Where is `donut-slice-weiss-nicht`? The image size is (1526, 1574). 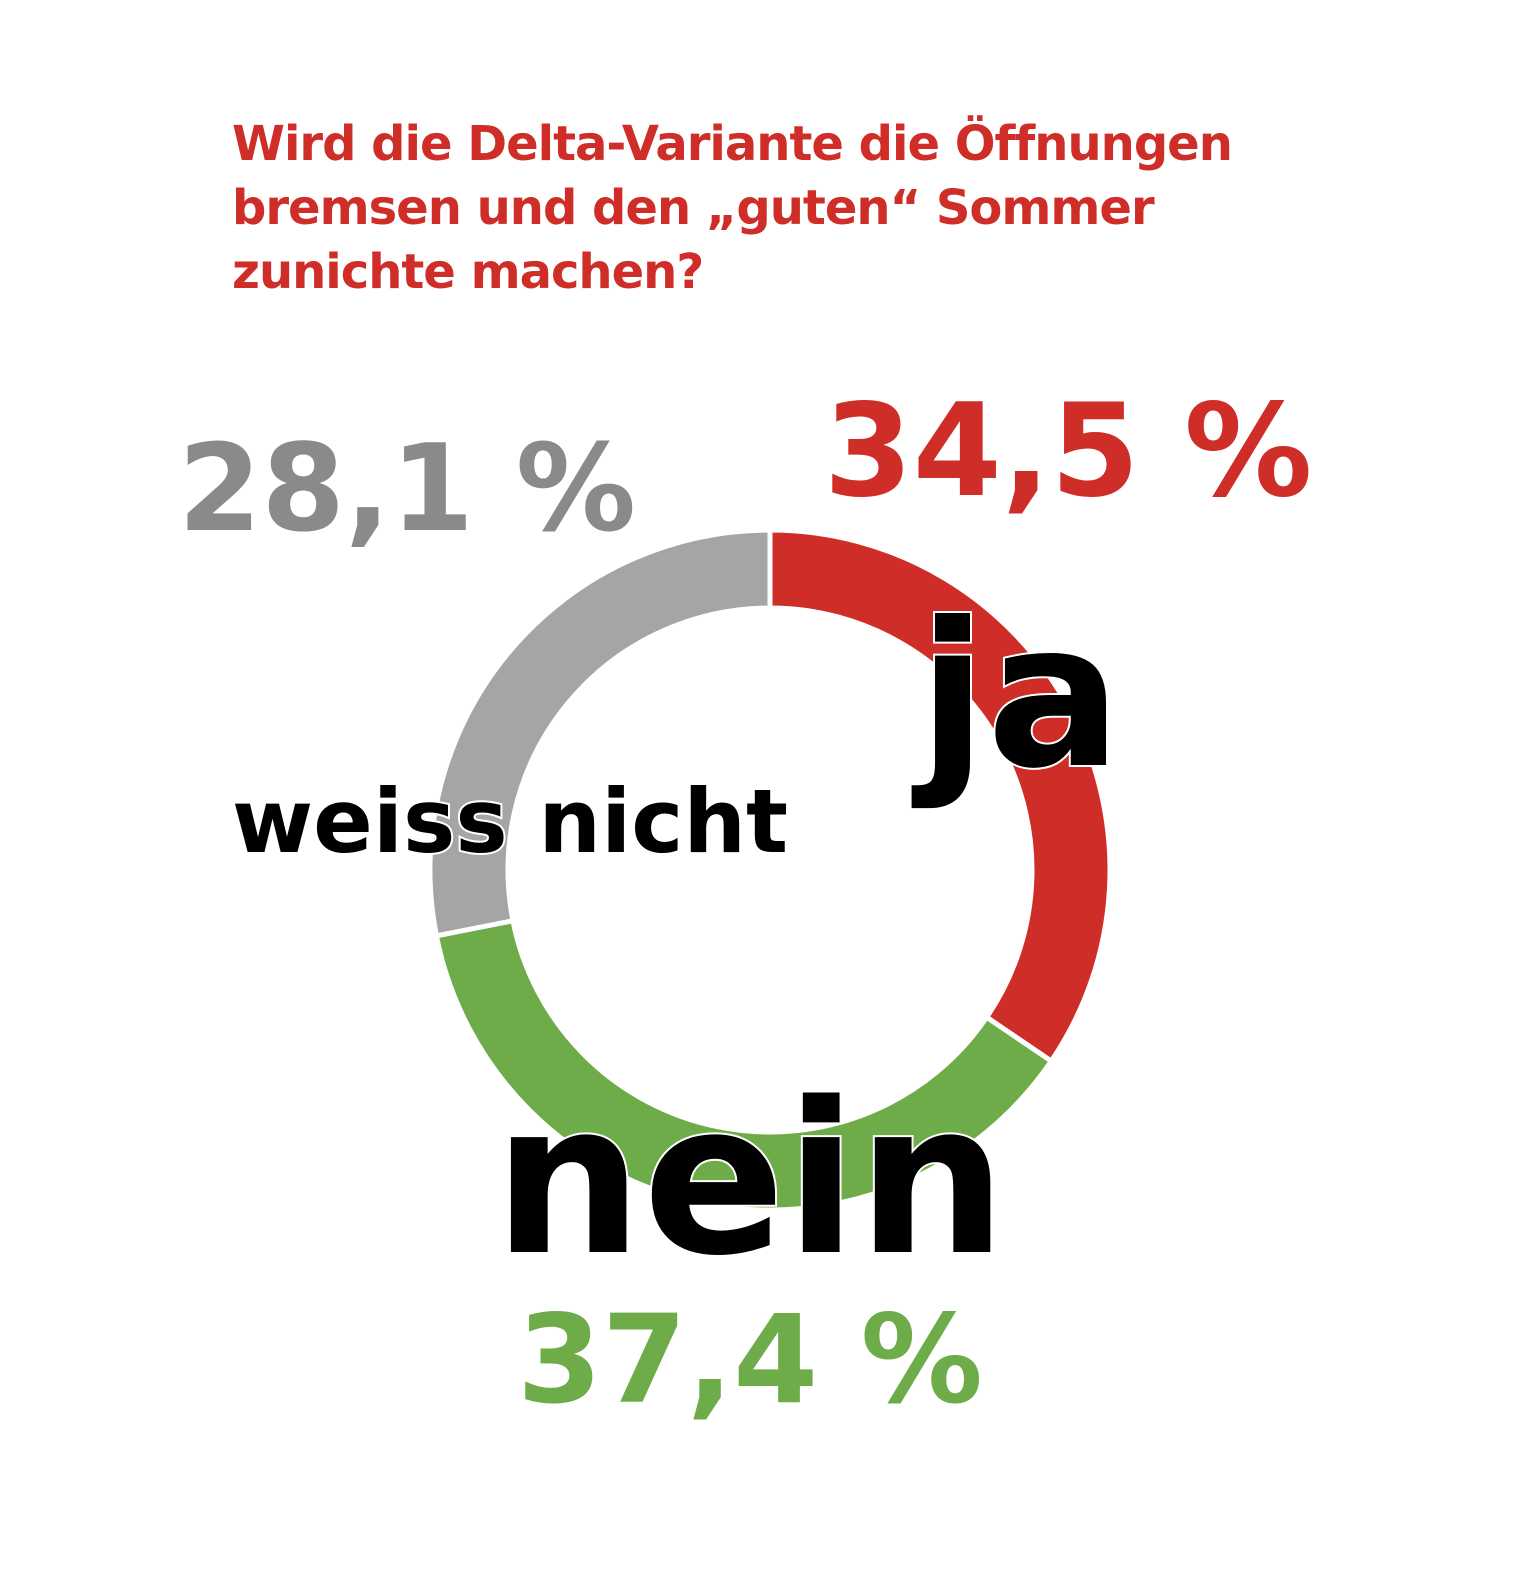 donut-slice-weiss-nicht is located at coordinates (600, 733).